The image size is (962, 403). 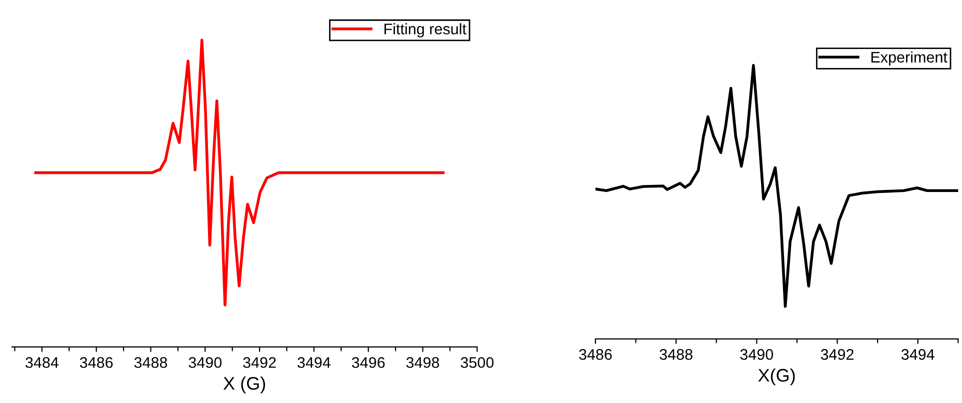 I want to click on x-tick-label: 3484, so click(x=42, y=362).